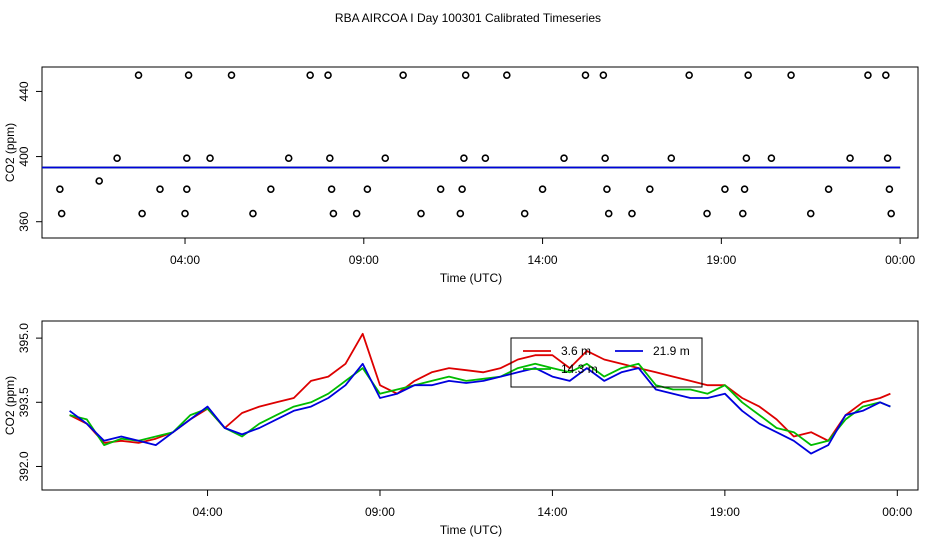  Describe the element at coordinates (24, 402) in the screenshot. I see `y-tick-label: 393.5` at that location.